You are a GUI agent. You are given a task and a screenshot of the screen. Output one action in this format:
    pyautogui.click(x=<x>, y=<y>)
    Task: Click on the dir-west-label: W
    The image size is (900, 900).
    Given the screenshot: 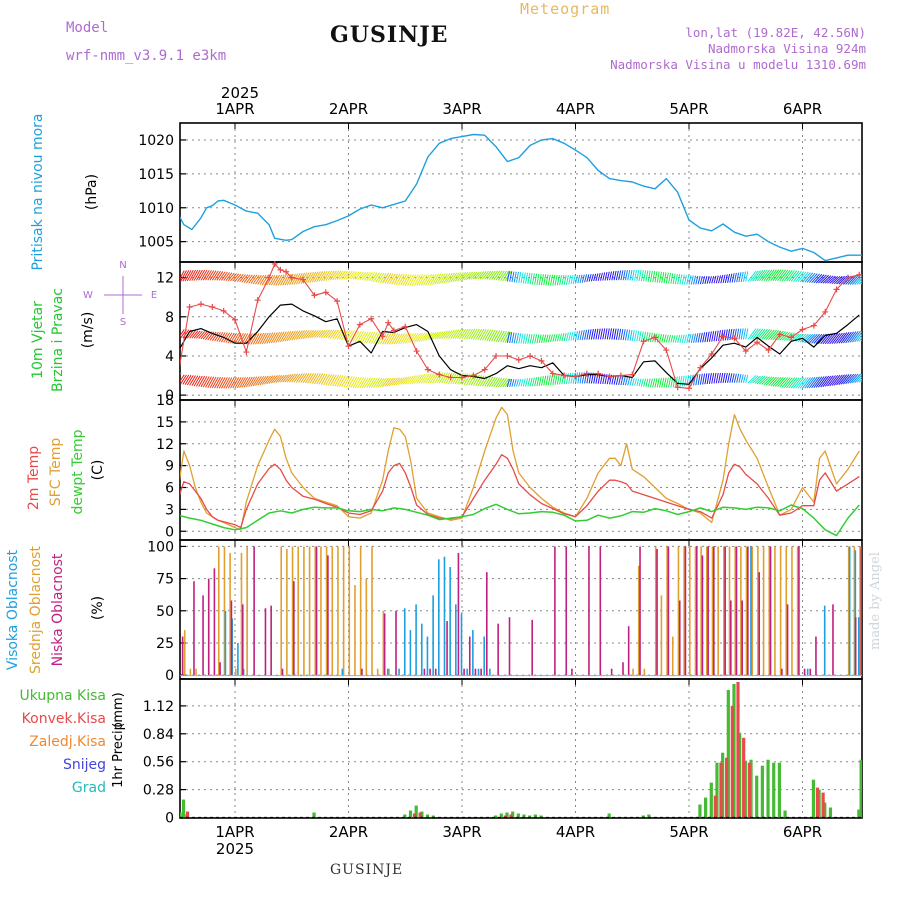 What is the action you would take?
    pyautogui.click(x=88, y=295)
    